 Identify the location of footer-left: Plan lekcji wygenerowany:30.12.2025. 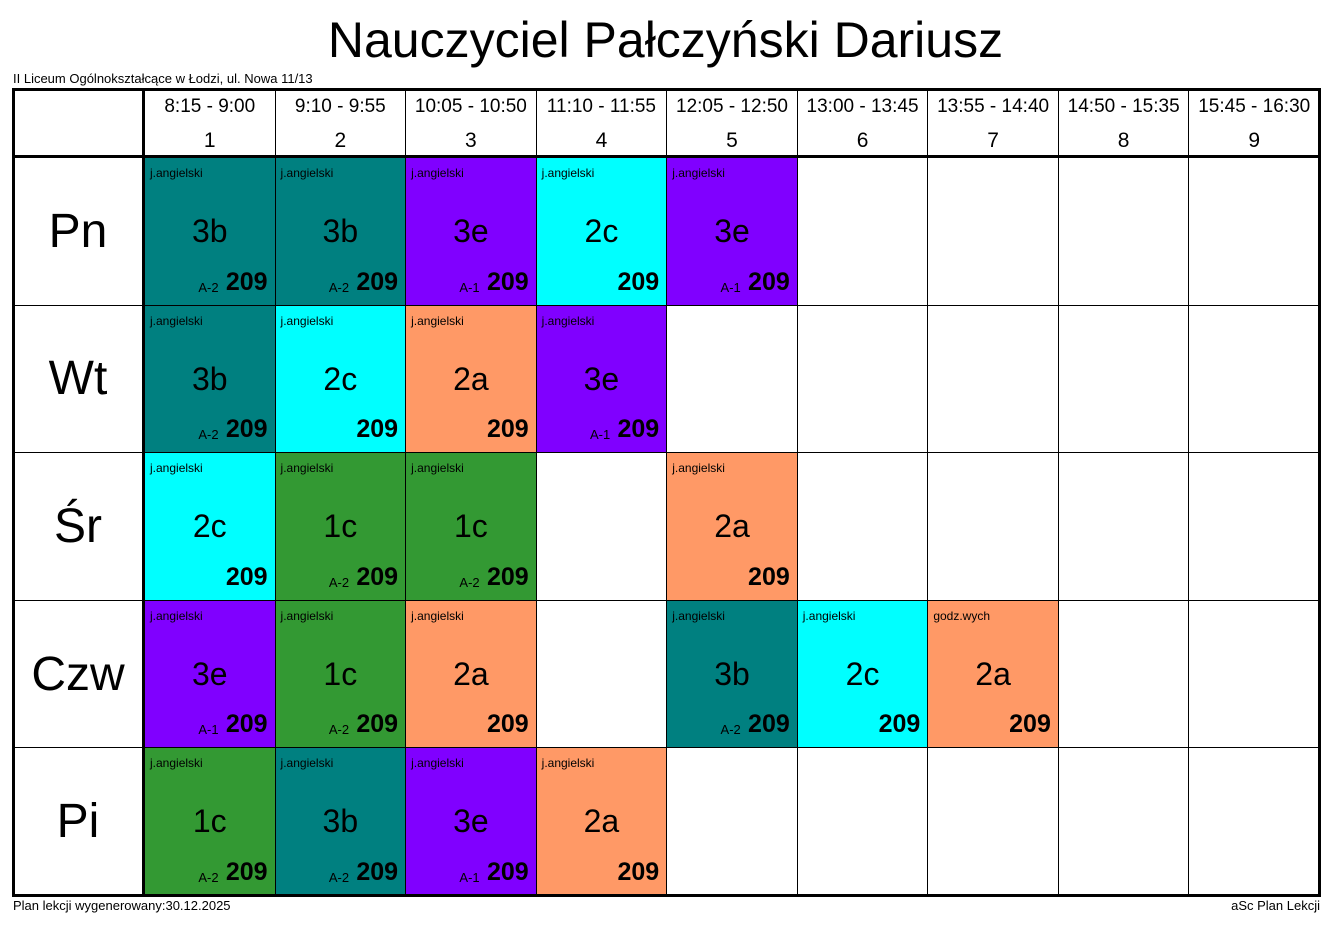
(122, 905).